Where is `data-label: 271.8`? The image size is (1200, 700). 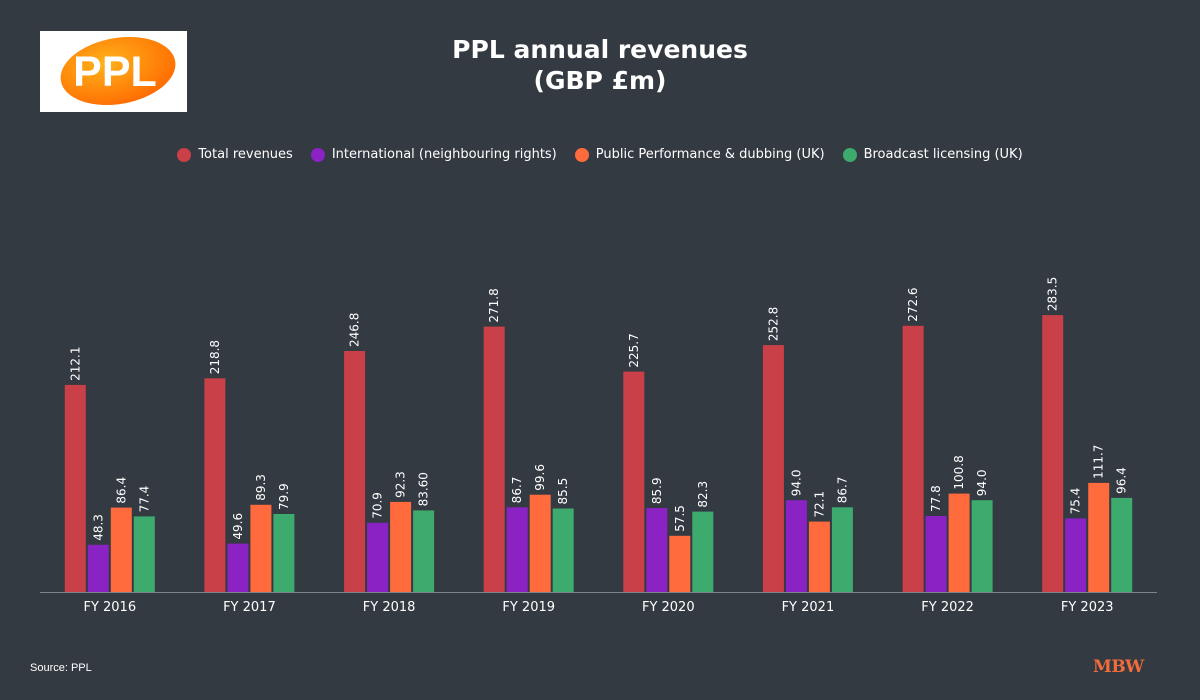 data-label: 271.8 is located at coordinates (494, 305).